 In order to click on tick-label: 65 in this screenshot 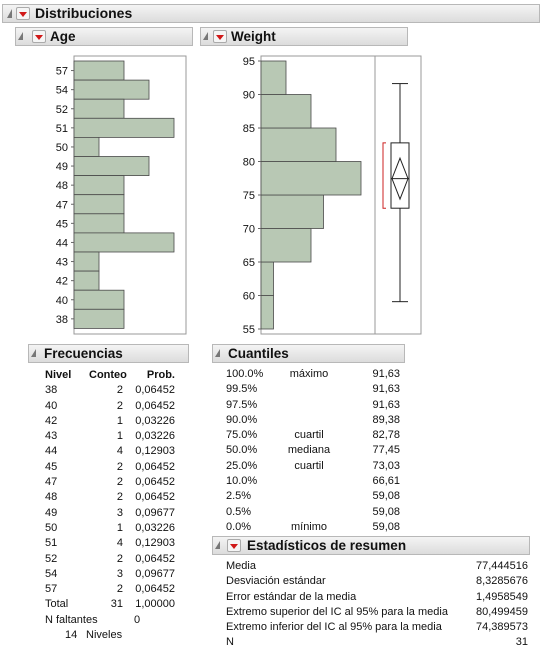, I will do `click(249, 263)`.